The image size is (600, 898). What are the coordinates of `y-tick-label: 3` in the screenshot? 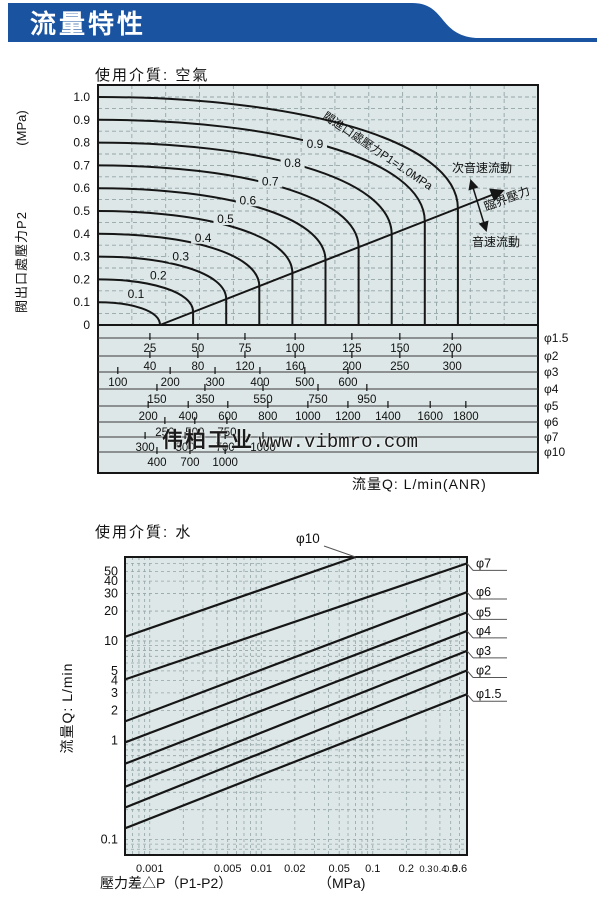 It's located at (114, 693).